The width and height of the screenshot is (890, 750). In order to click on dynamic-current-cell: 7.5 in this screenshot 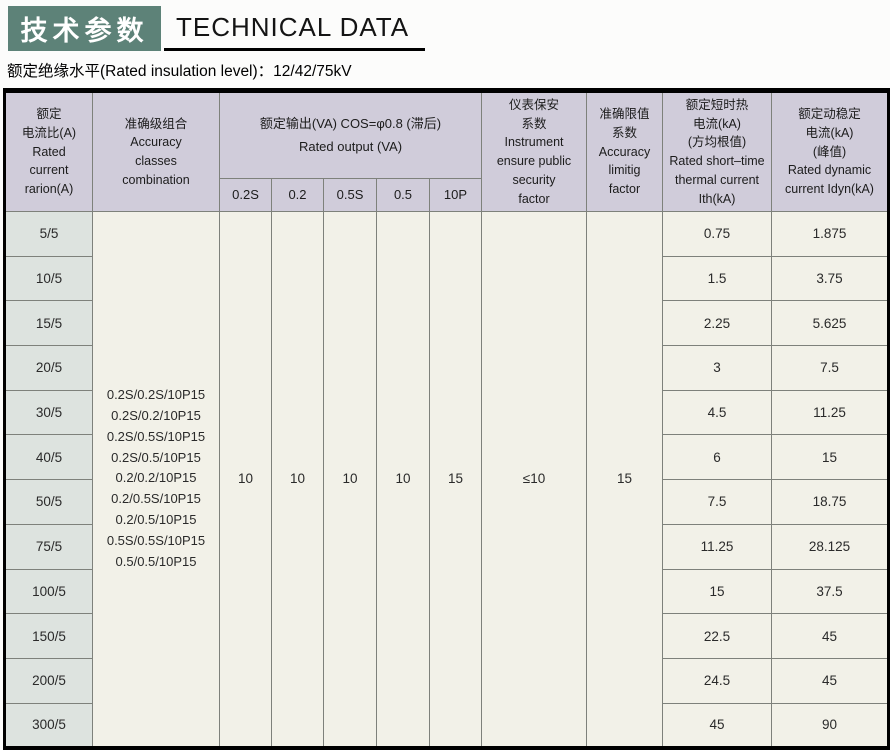, I will do `click(830, 368)`.